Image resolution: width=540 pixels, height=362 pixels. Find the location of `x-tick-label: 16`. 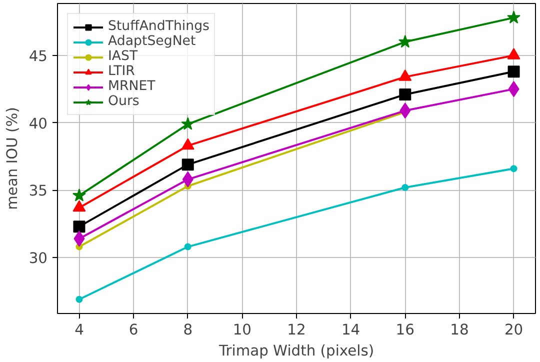

x-tick-label: 16 is located at coordinates (405, 330).